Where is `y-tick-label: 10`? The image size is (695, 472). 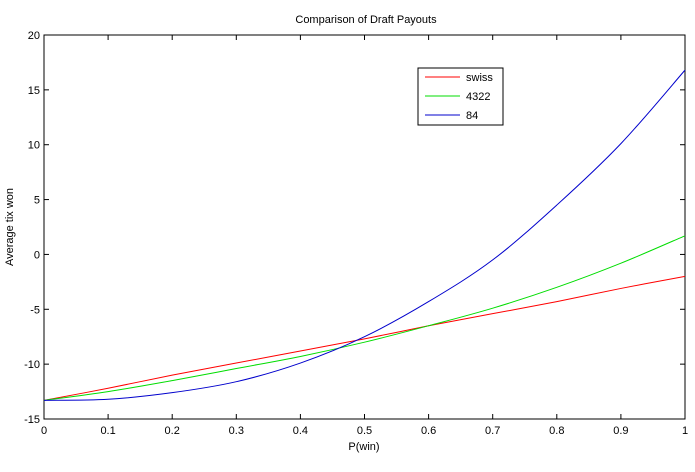
y-tick-label: 10 is located at coordinates (34, 146).